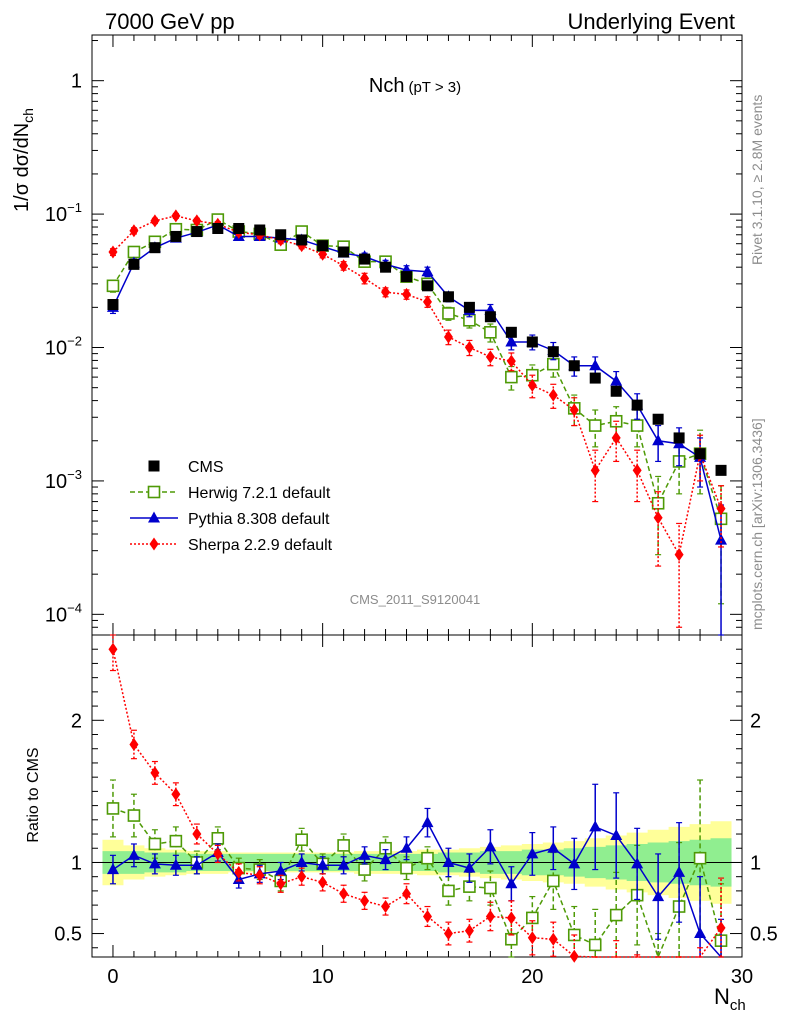 This screenshot has height=1024, width=786. I want to click on energy-label: 7000 GeV pp, so click(170, 21).